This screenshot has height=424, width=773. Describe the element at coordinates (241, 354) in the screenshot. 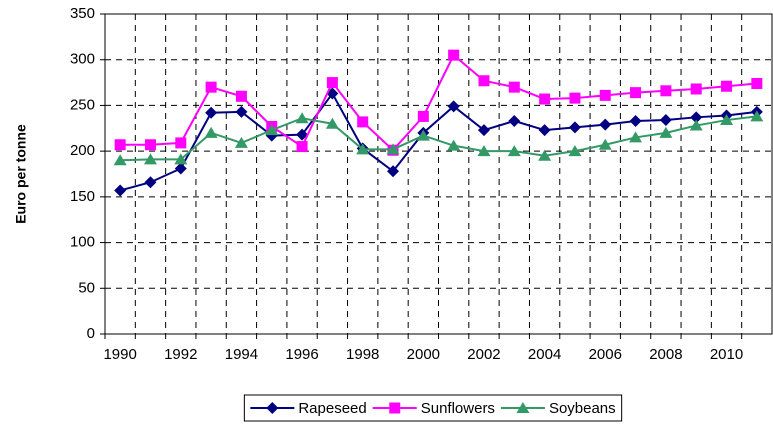

I see `x-tick-label: 1994` at that location.